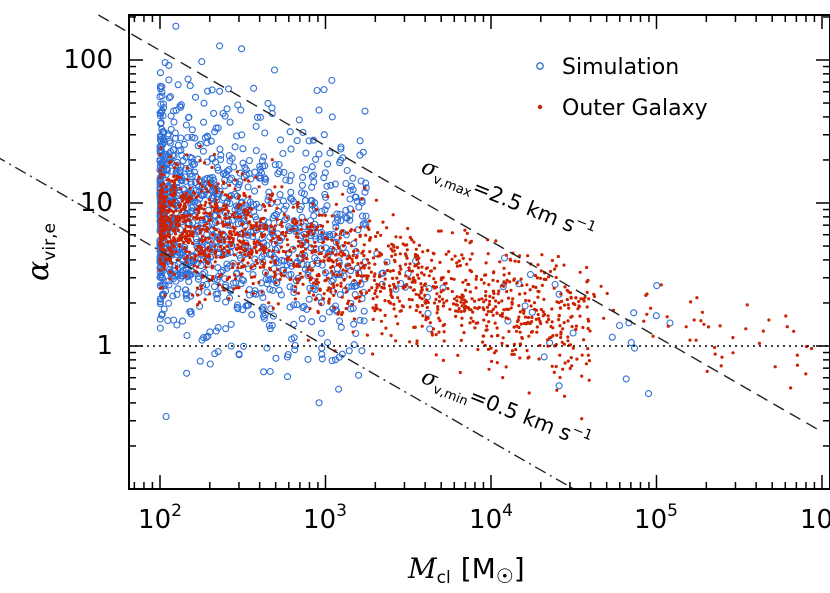 The image size is (830, 593). What do you see at coordinates (505, 576) in the screenshot?
I see `sun-symbol-text: ☉` at bounding box center [505, 576].